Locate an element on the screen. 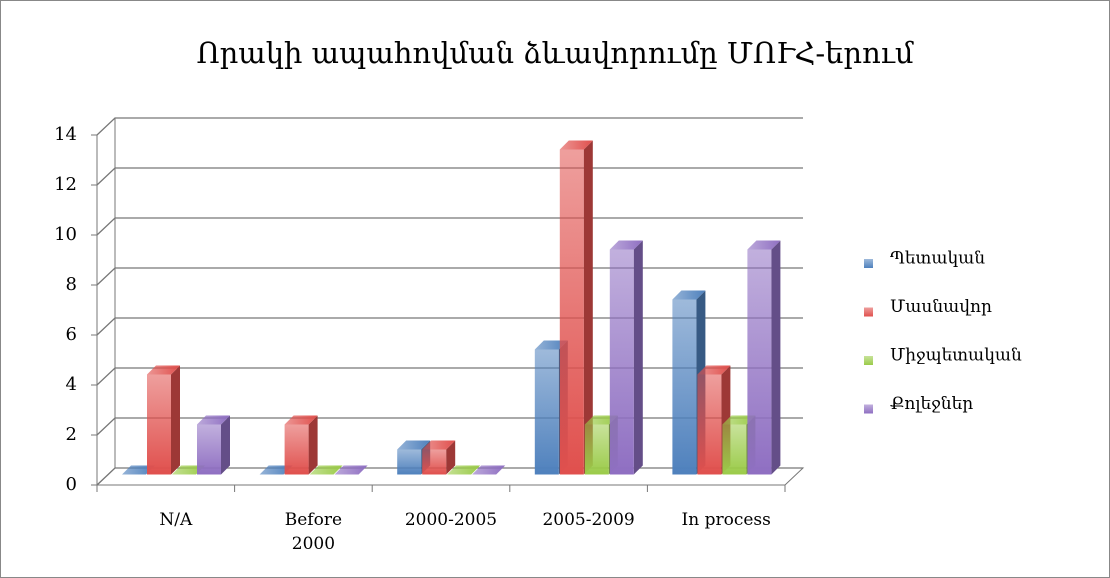 The image size is (1110, 578). legend-label: Միջպետական is located at coordinates (956, 356).